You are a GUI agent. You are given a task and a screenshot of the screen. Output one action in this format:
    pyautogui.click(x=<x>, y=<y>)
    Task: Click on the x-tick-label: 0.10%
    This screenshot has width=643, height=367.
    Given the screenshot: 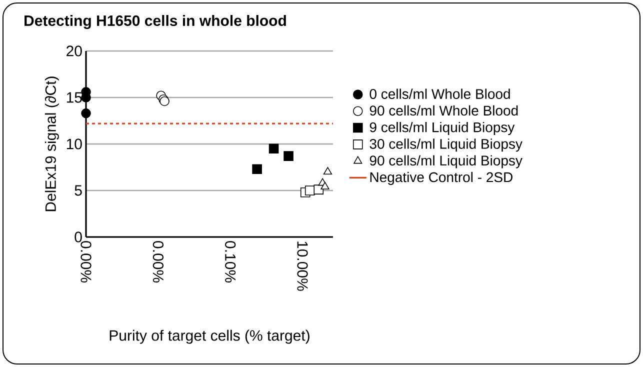 What is the action you would take?
    pyautogui.click(x=230, y=262)
    